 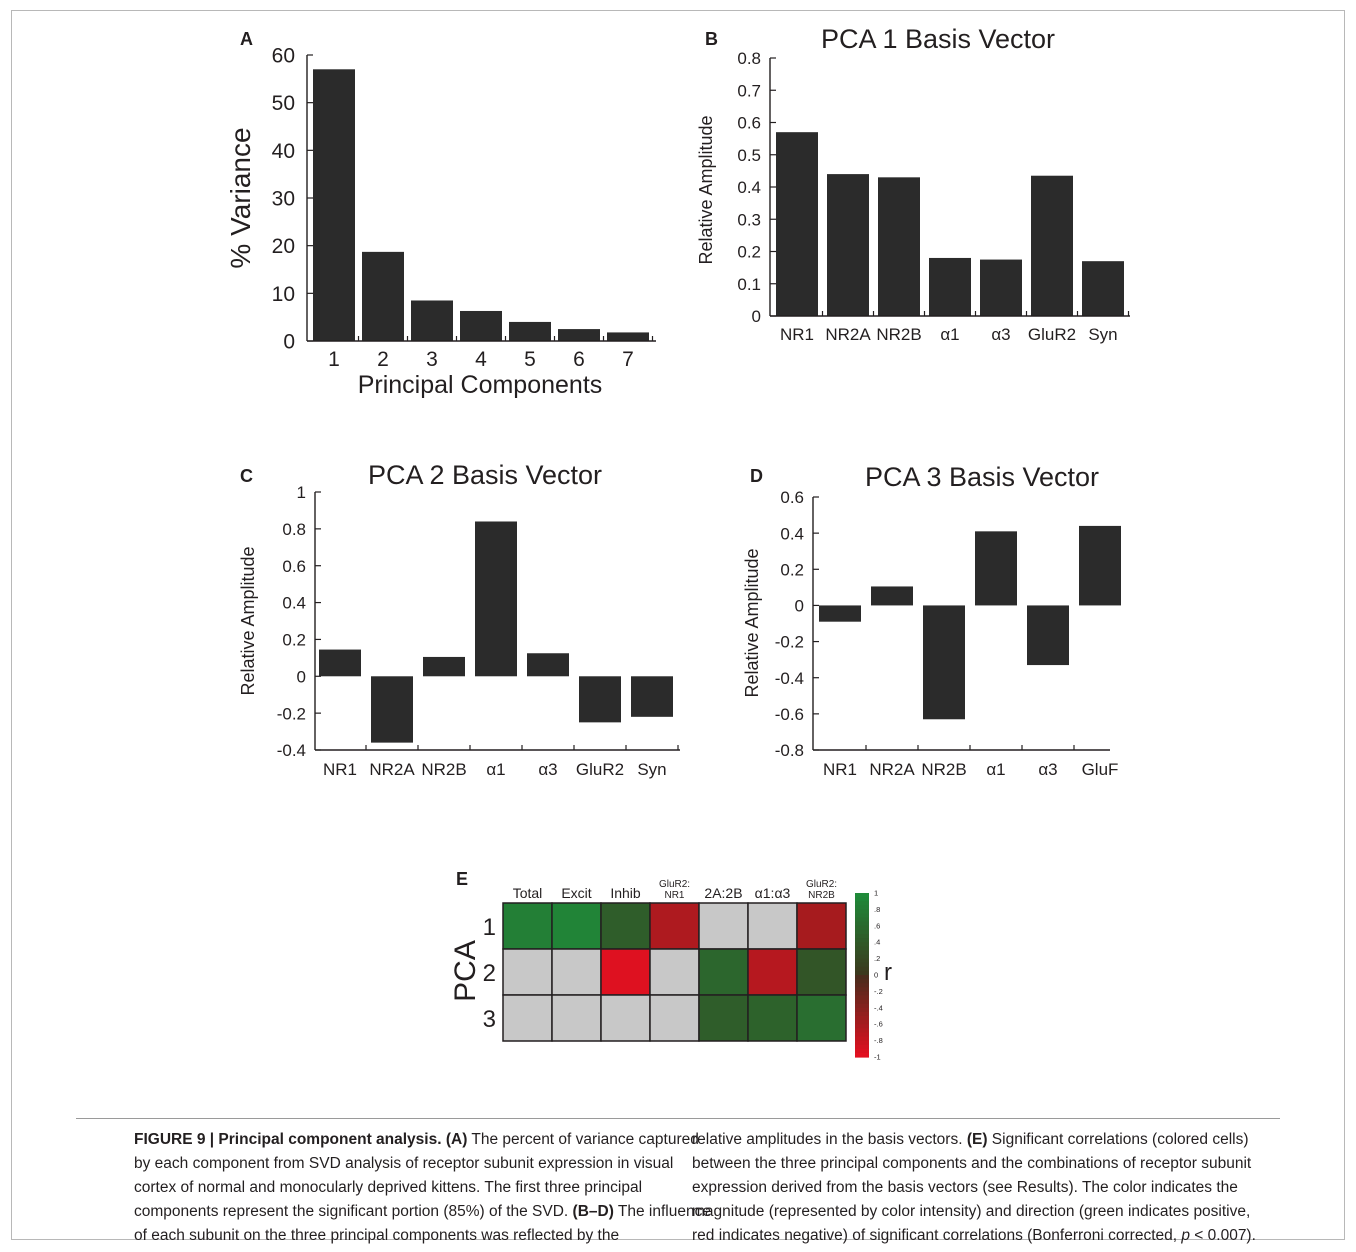 I want to click on y-tick-label: 40, so click(x=283, y=151).